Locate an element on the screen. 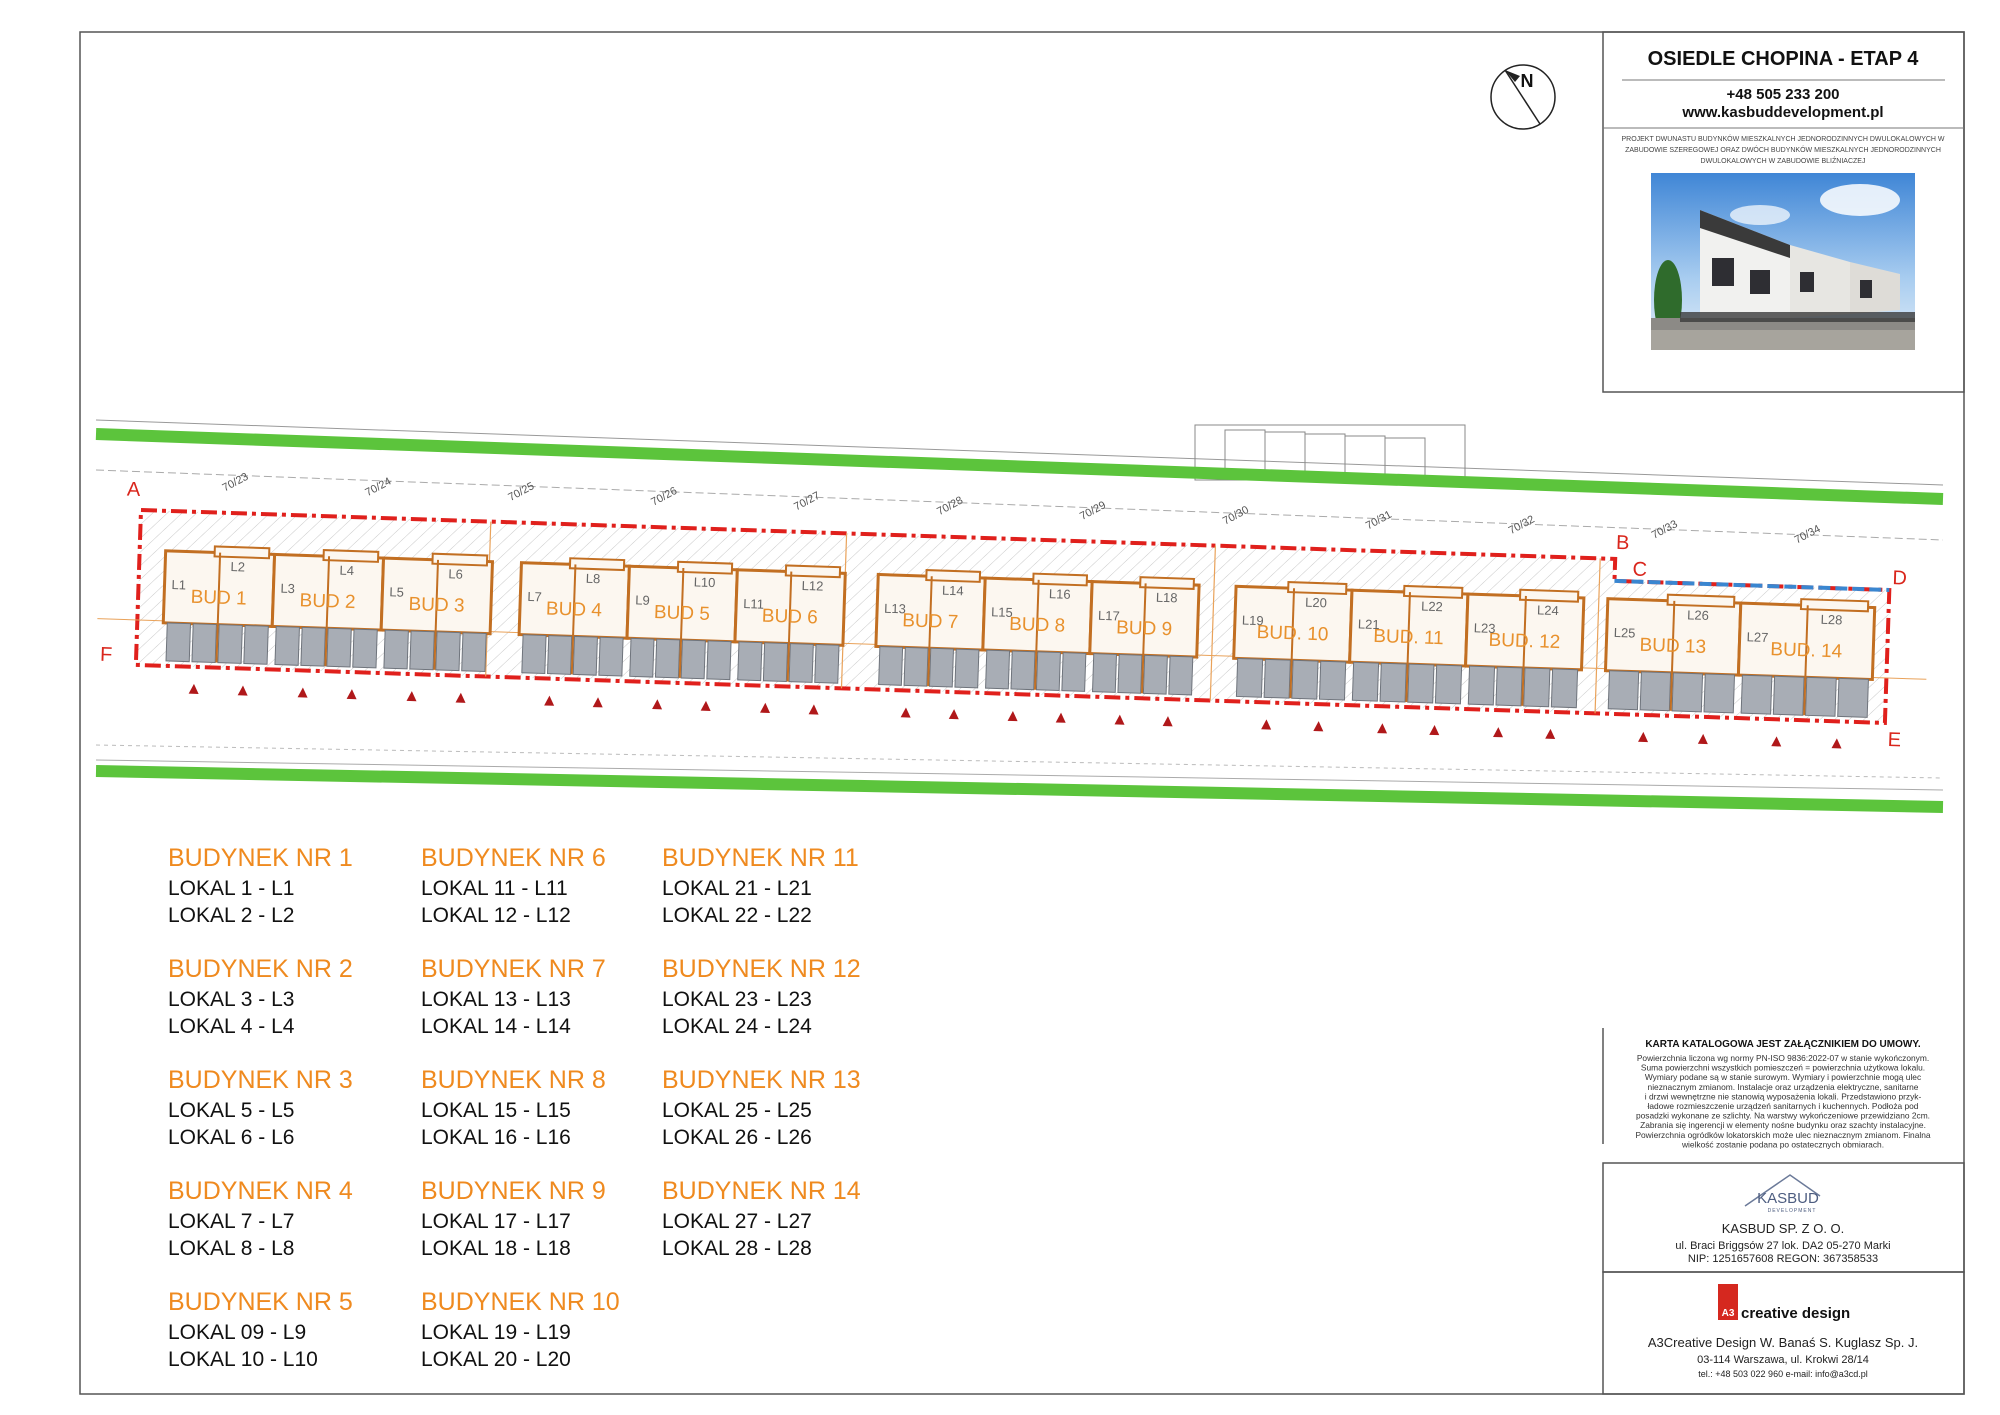 The height and width of the screenshot is (1415, 2000). unit-label: L13 is located at coordinates (895, 609).